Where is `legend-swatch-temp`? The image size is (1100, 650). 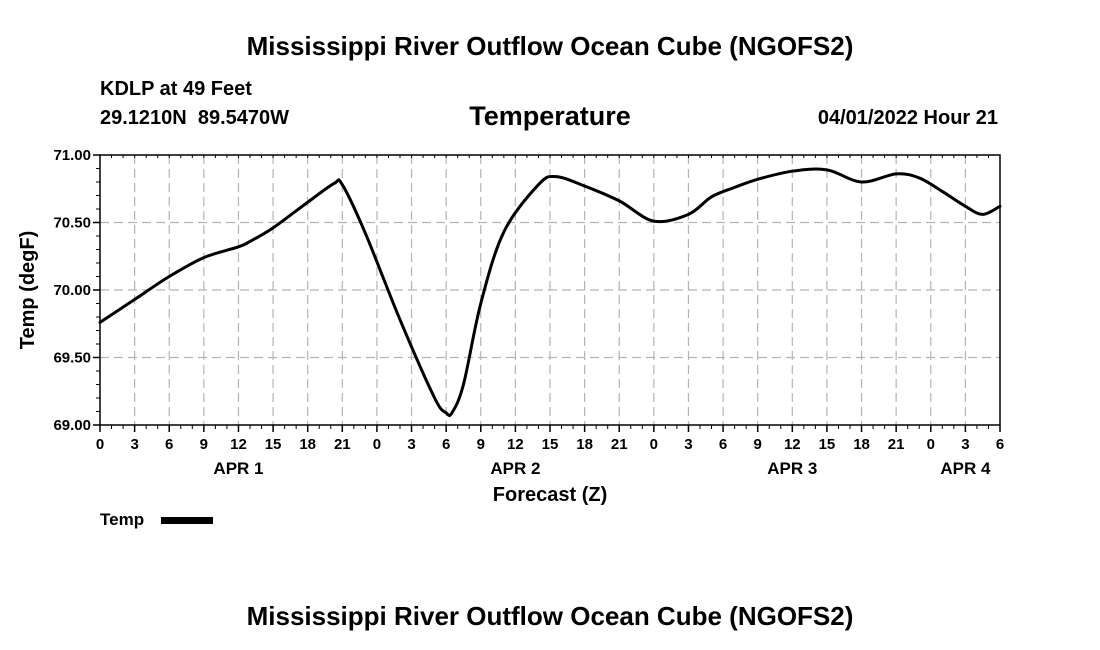
legend-swatch-temp is located at coordinates (187, 520).